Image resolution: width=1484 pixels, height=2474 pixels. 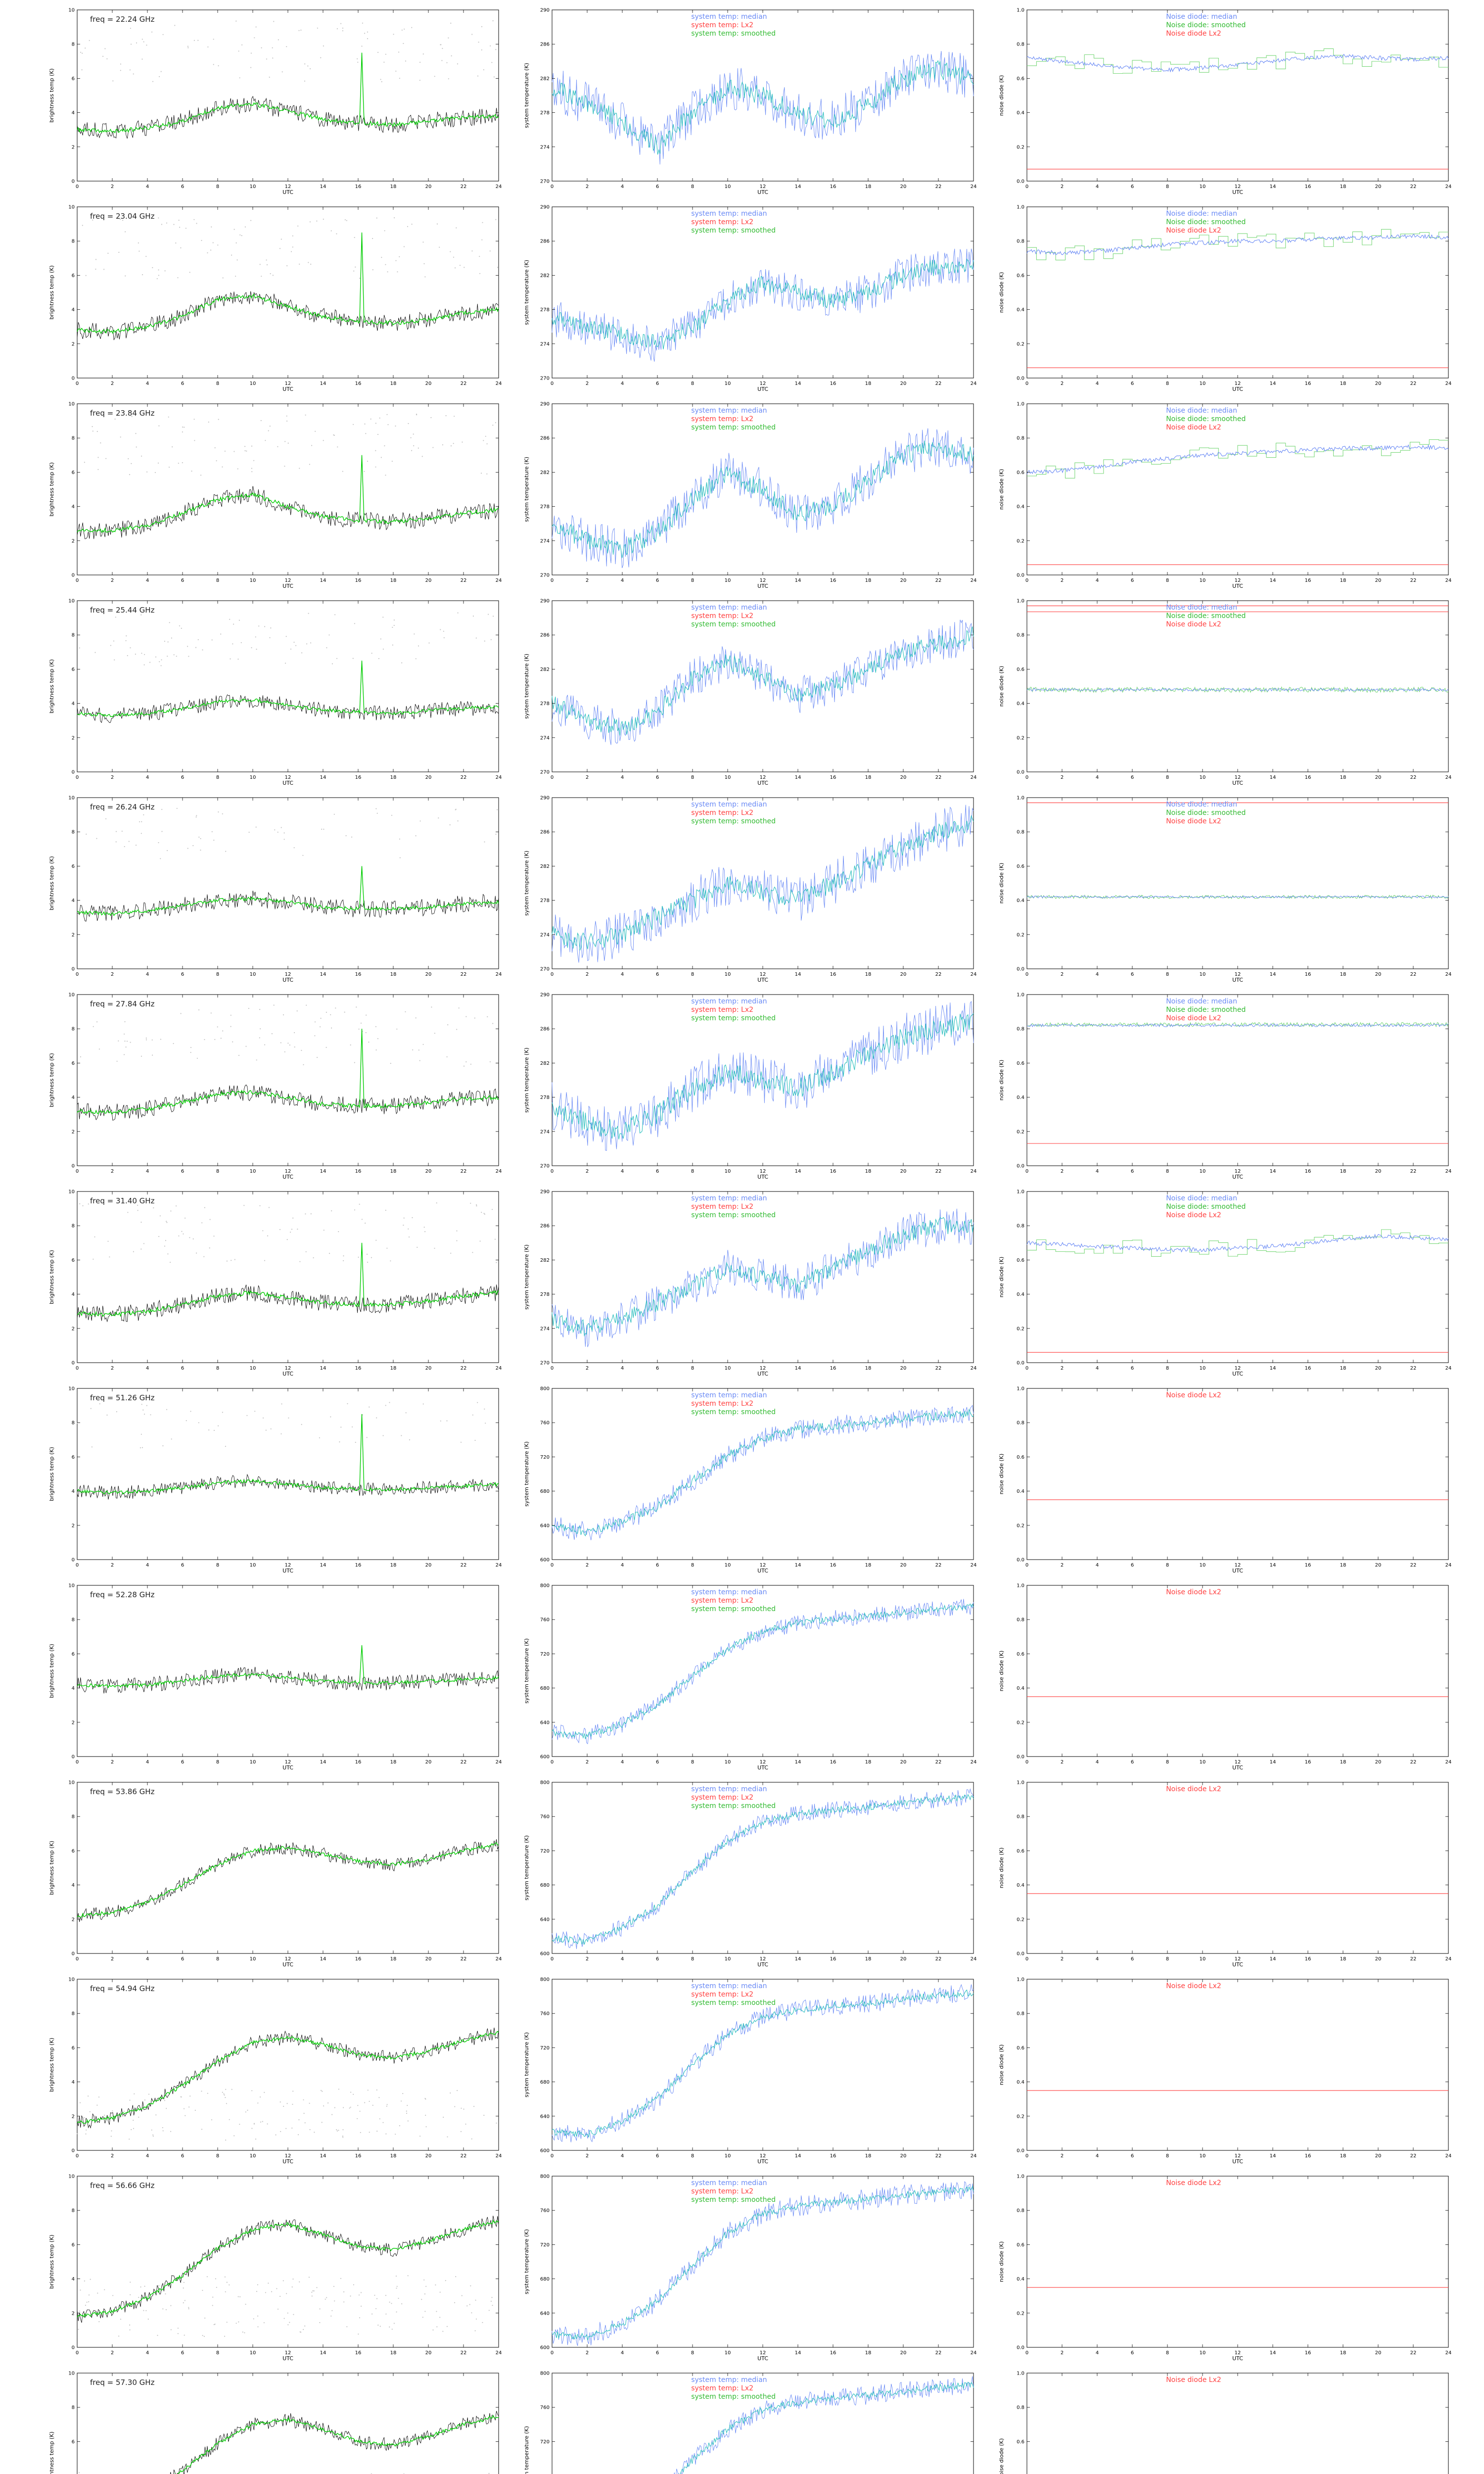 What do you see at coordinates (729, 1789) in the screenshot?
I see `svg-text: system temp: median` at bounding box center [729, 1789].